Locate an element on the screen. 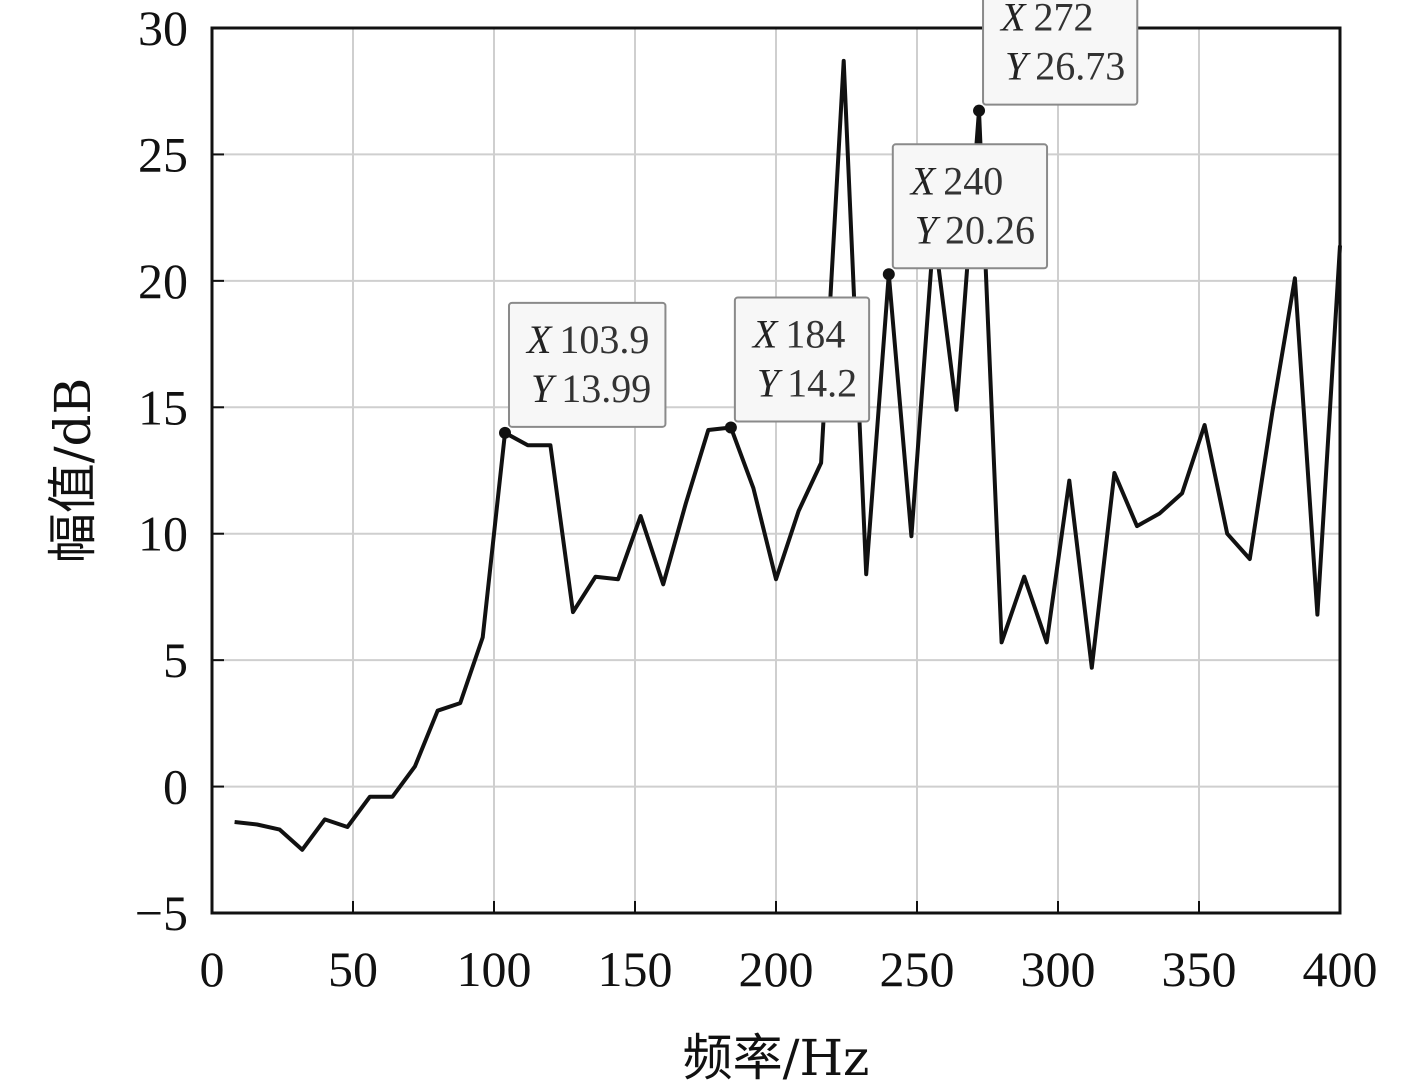 The height and width of the screenshot is (1092, 1417). x-tick-label: 400 is located at coordinates (1340, 969).